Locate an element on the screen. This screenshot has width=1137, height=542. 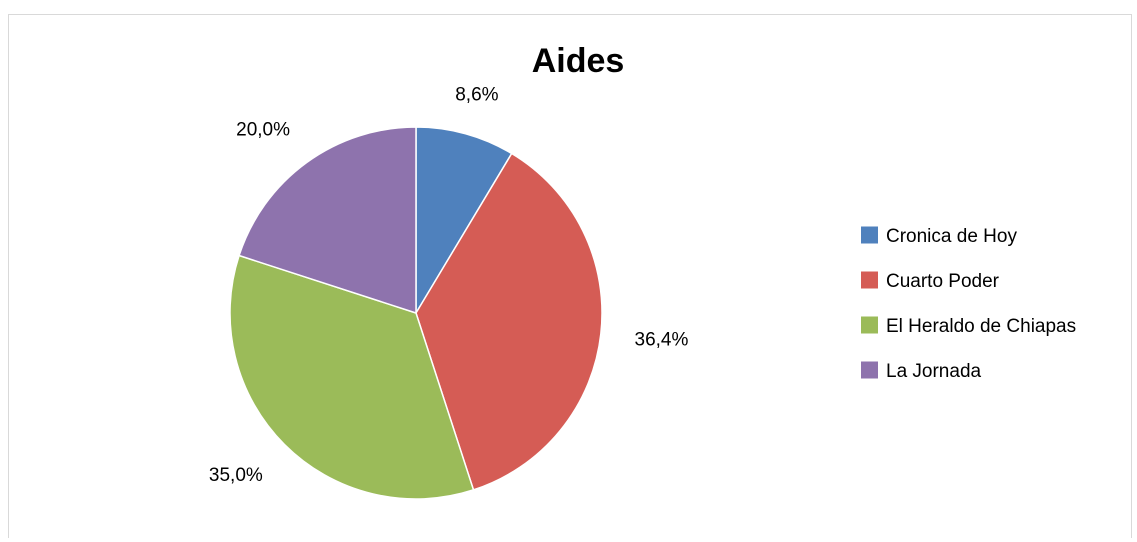
legend-swatch-la-jornada is located at coordinates (869, 370).